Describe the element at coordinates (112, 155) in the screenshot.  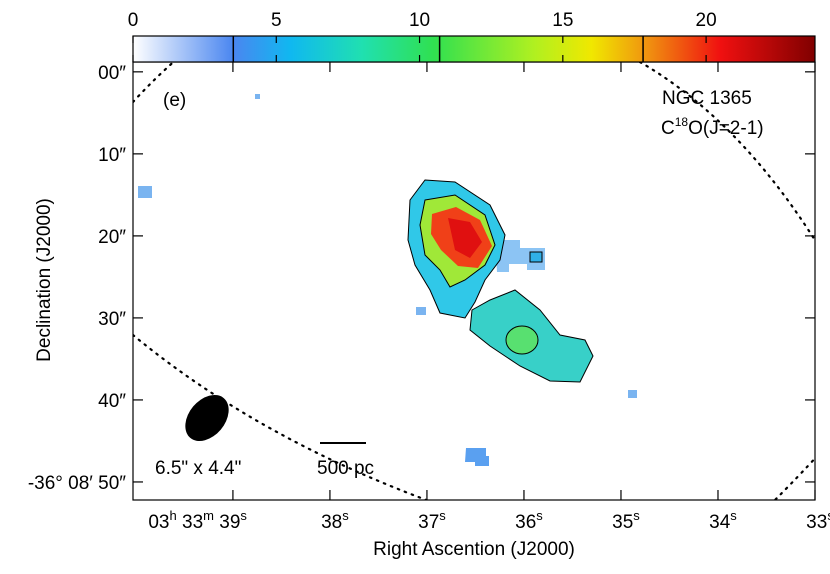
I see `y-tick-label: 10″` at that location.